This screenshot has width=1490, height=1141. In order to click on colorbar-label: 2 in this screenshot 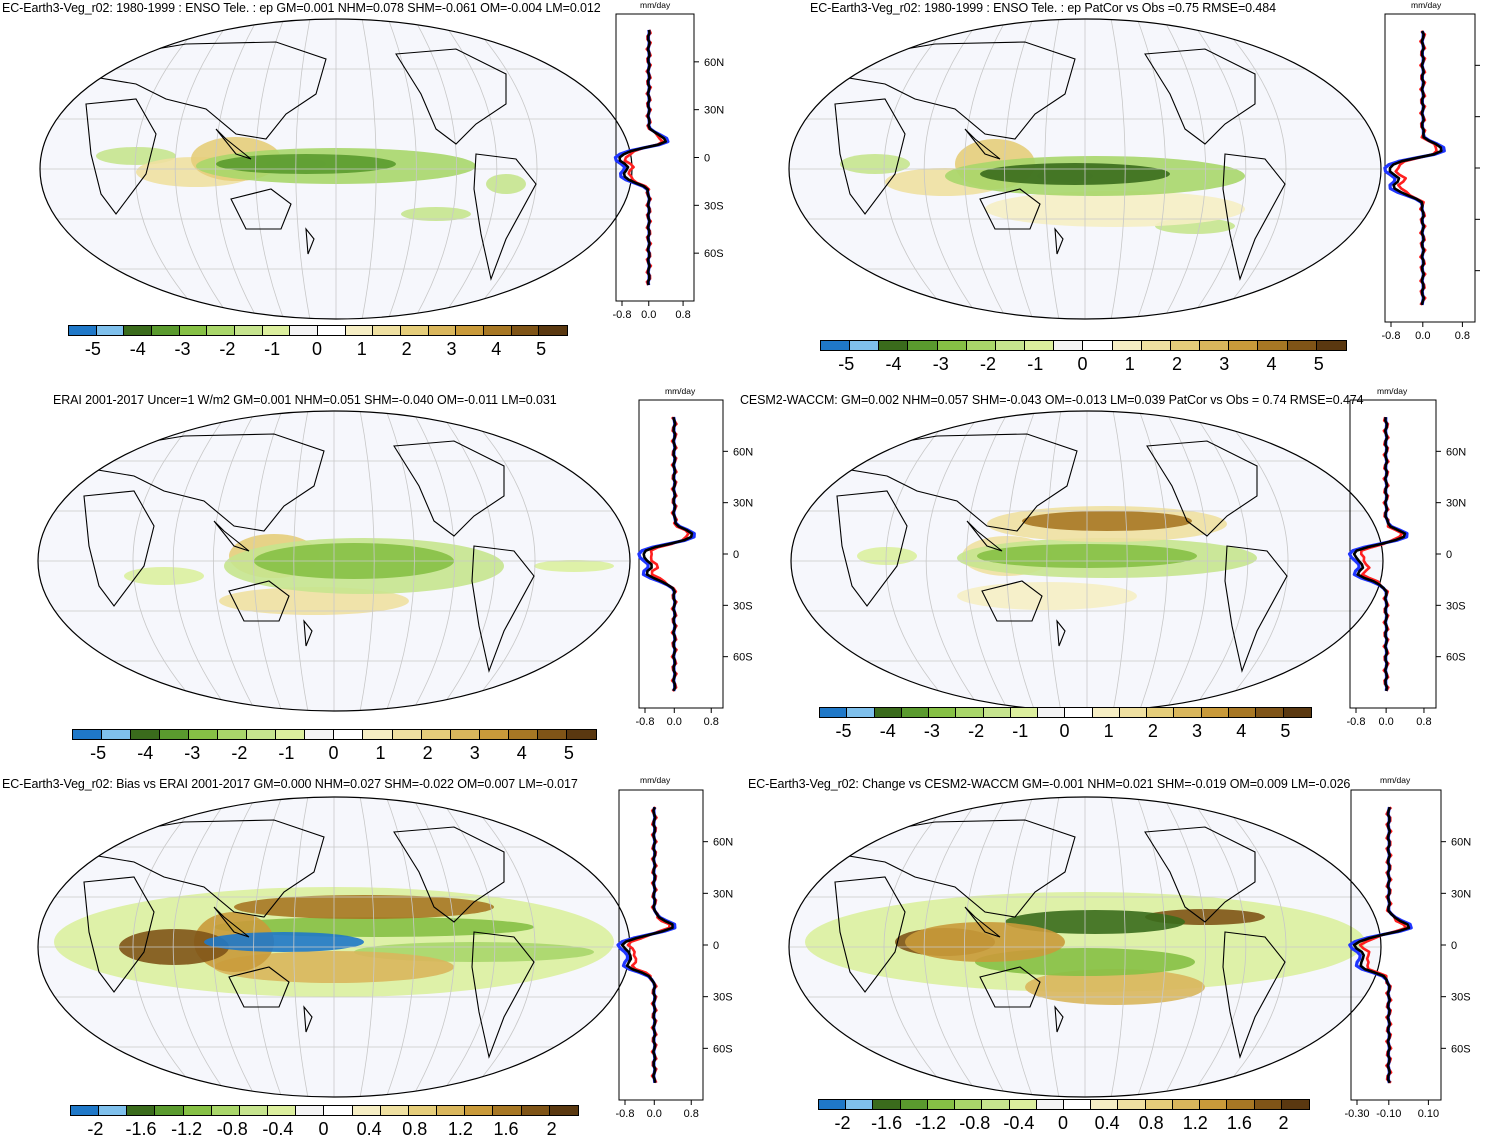, I will do `click(1177, 364)`.